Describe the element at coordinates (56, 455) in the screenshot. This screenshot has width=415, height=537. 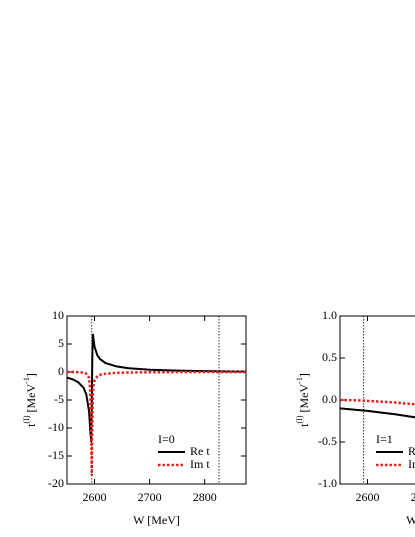
I see `y-tick-label: -15` at that location.